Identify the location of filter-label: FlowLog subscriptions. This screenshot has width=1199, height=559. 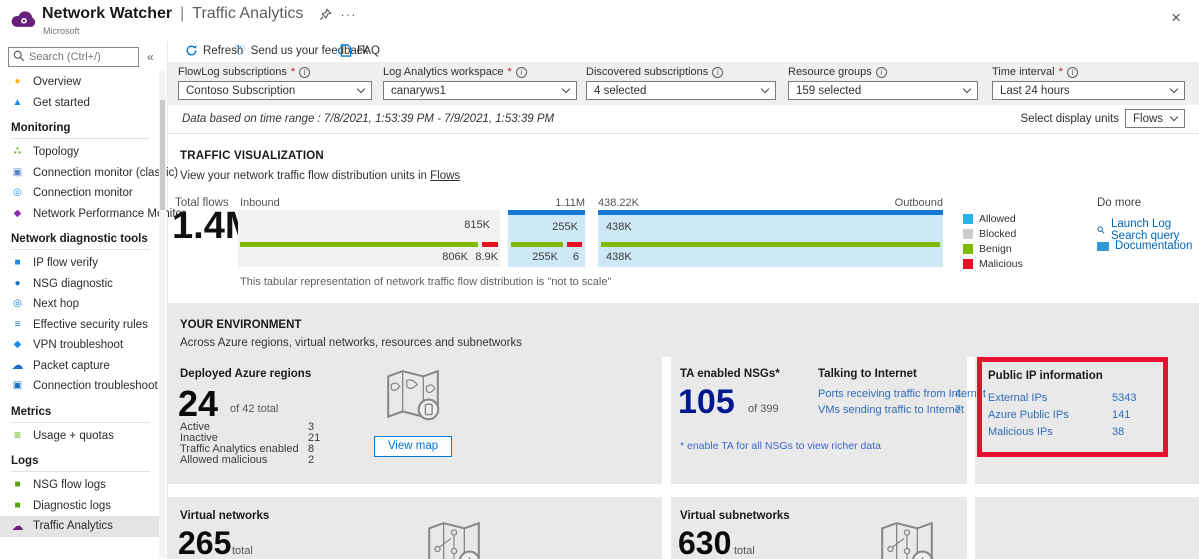
(232, 72).